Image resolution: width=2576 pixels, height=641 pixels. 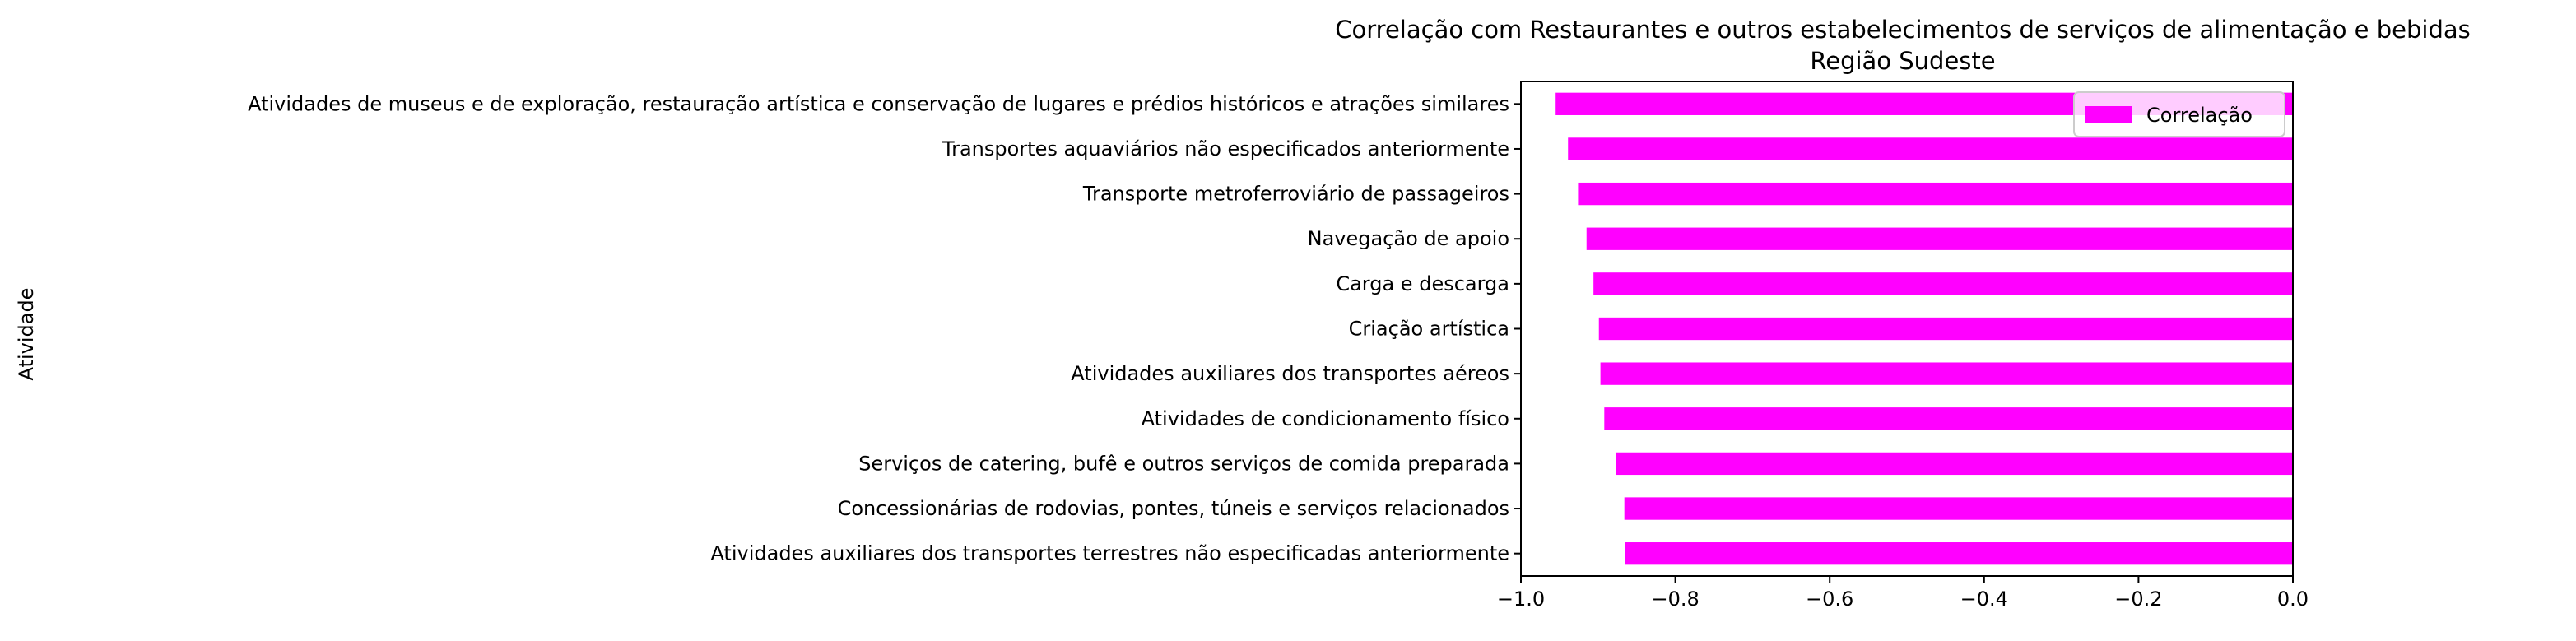 What do you see at coordinates (1408, 239) in the screenshot?
I see `y-tick-label: Navegação de apoio` at bounding box center [1408, 239].